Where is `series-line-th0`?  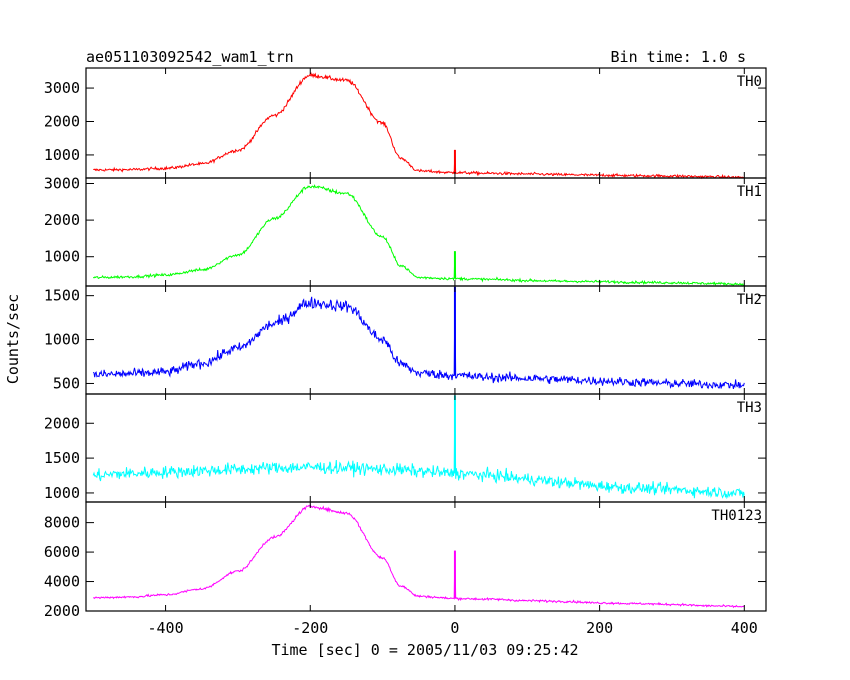
series-line-th0 is located at coordinates (419, 125).